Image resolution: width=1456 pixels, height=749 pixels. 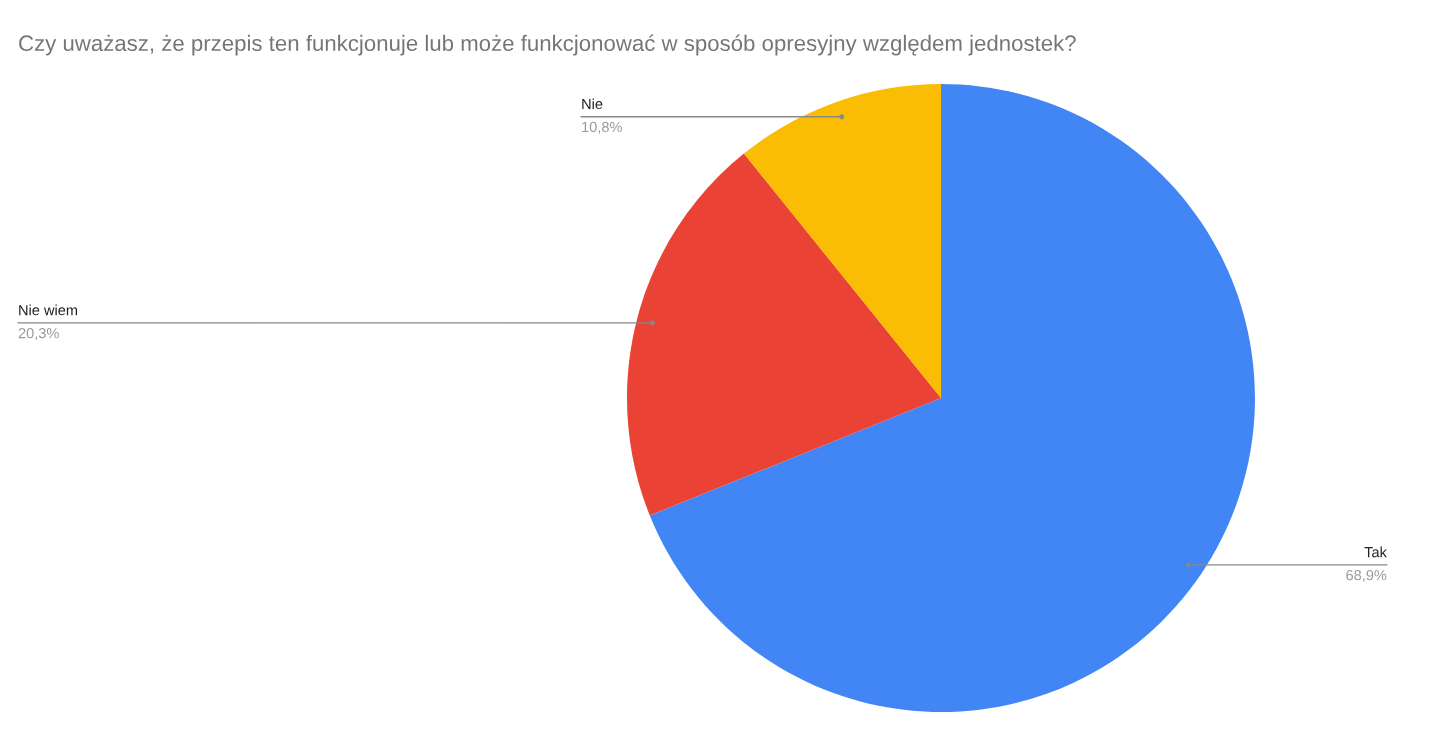 What do you see at coordinates (547, 45) in the screenshot?
I see `chart-title: Czy uważasz, że przepis ten funkcjonuje lub może funkcjonować w sposób opresyjny względem jednostek?` at bounding box center [547, 45].